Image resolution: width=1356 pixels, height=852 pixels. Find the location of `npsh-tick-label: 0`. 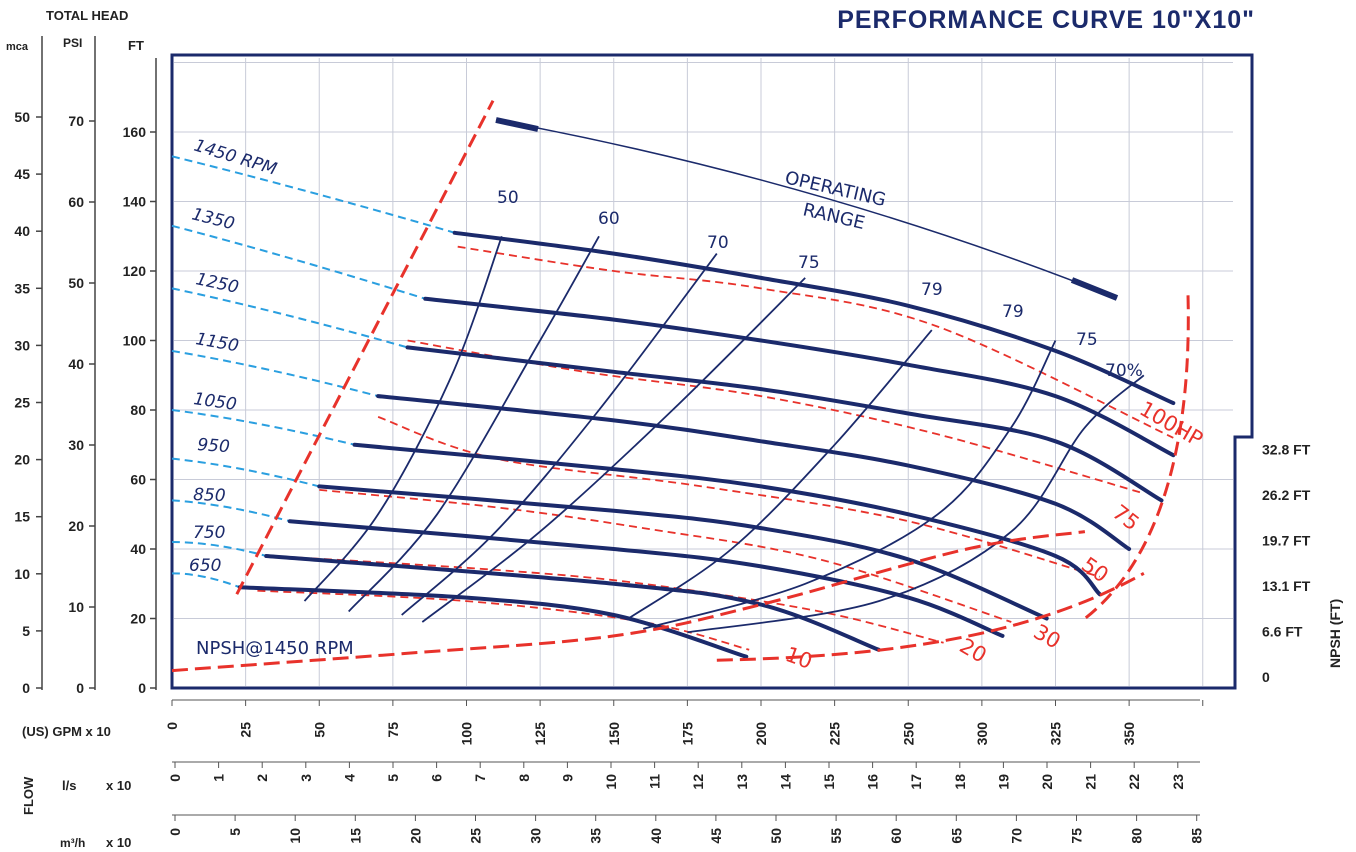

npsh-tick-label: 0 is located at coordinates (1266, 677).